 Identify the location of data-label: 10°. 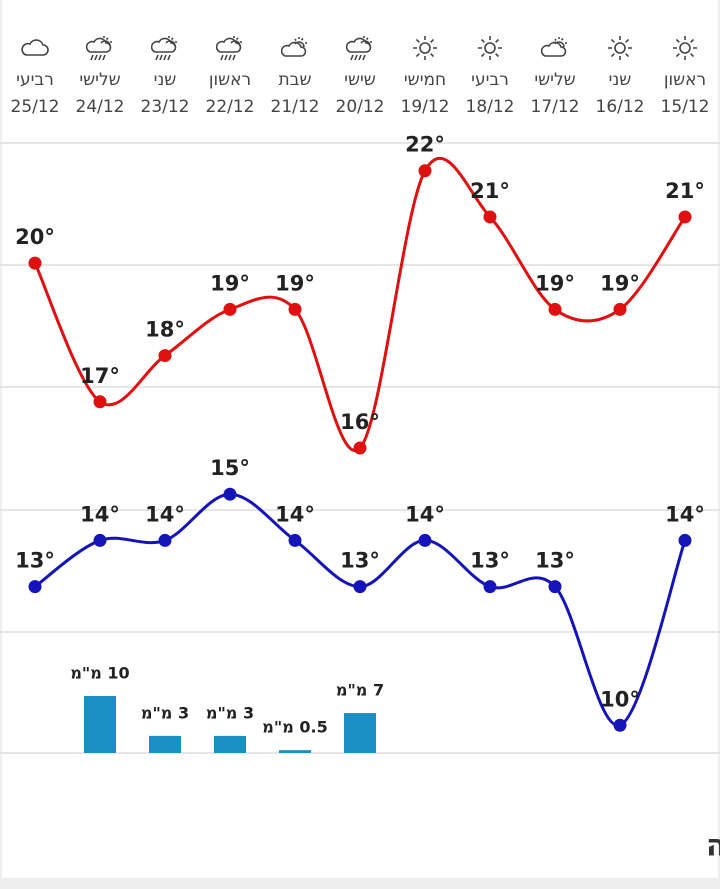
(620, 699).